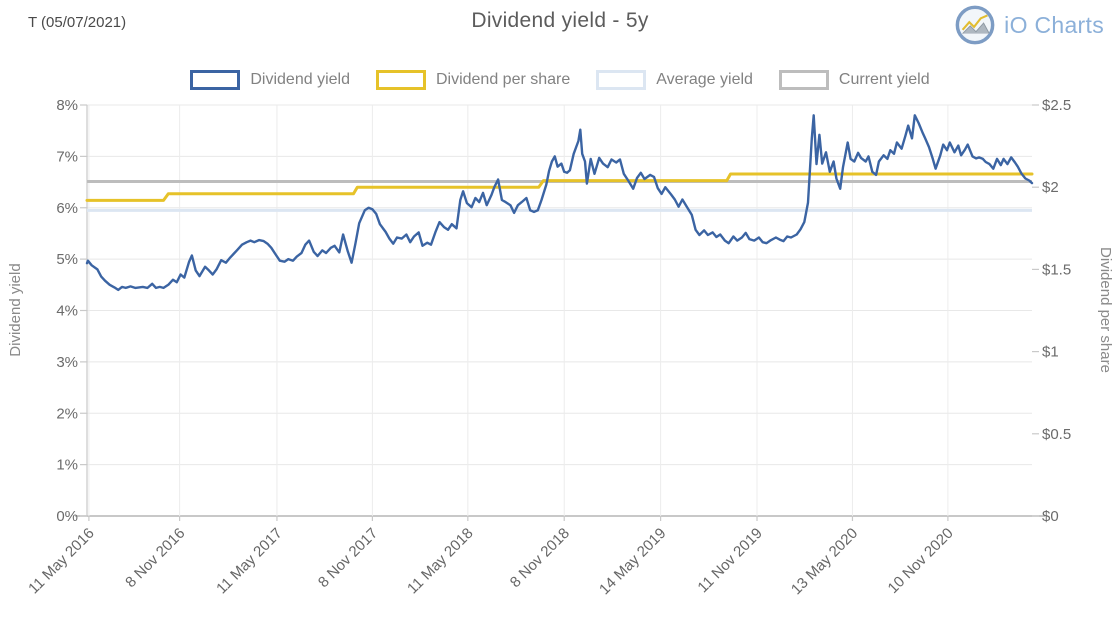 This screenshot has height=620, width=1120. Describe the element at coordinates (77, 22) in the screenshot. I see `ticker-and-date-label: T (05/07/2021)` at that location.